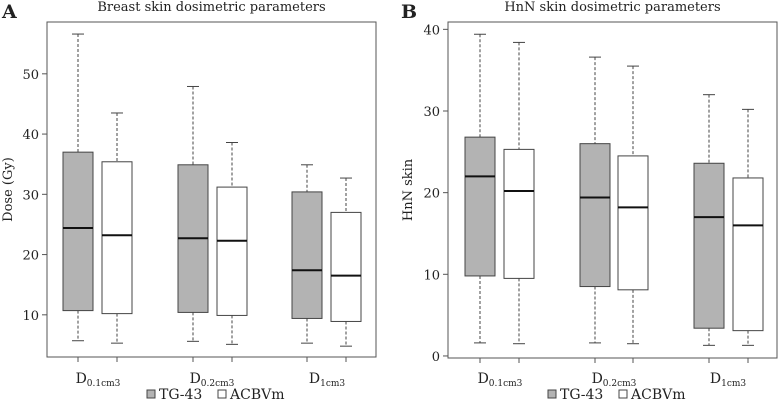 The image size is (779, 401). What do you see at coordinates (211, 7) in the screenshot?
I see `chart-title: Breast skin dosimetric parameters` at bounding box center [211, 7].